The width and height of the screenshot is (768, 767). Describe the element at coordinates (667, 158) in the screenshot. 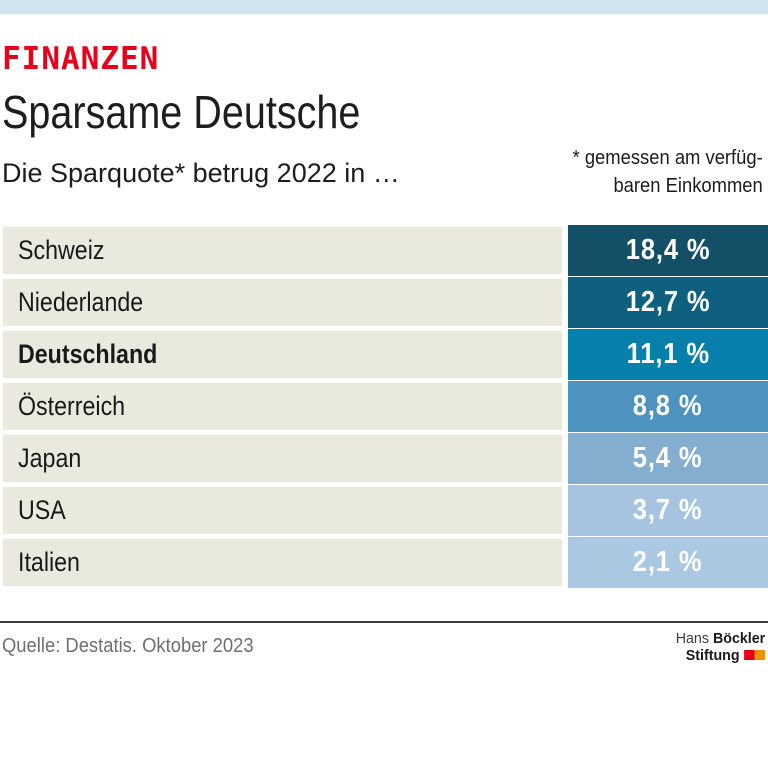

I see `footnote-line-1: * gemessen am verfüg-` at that location.